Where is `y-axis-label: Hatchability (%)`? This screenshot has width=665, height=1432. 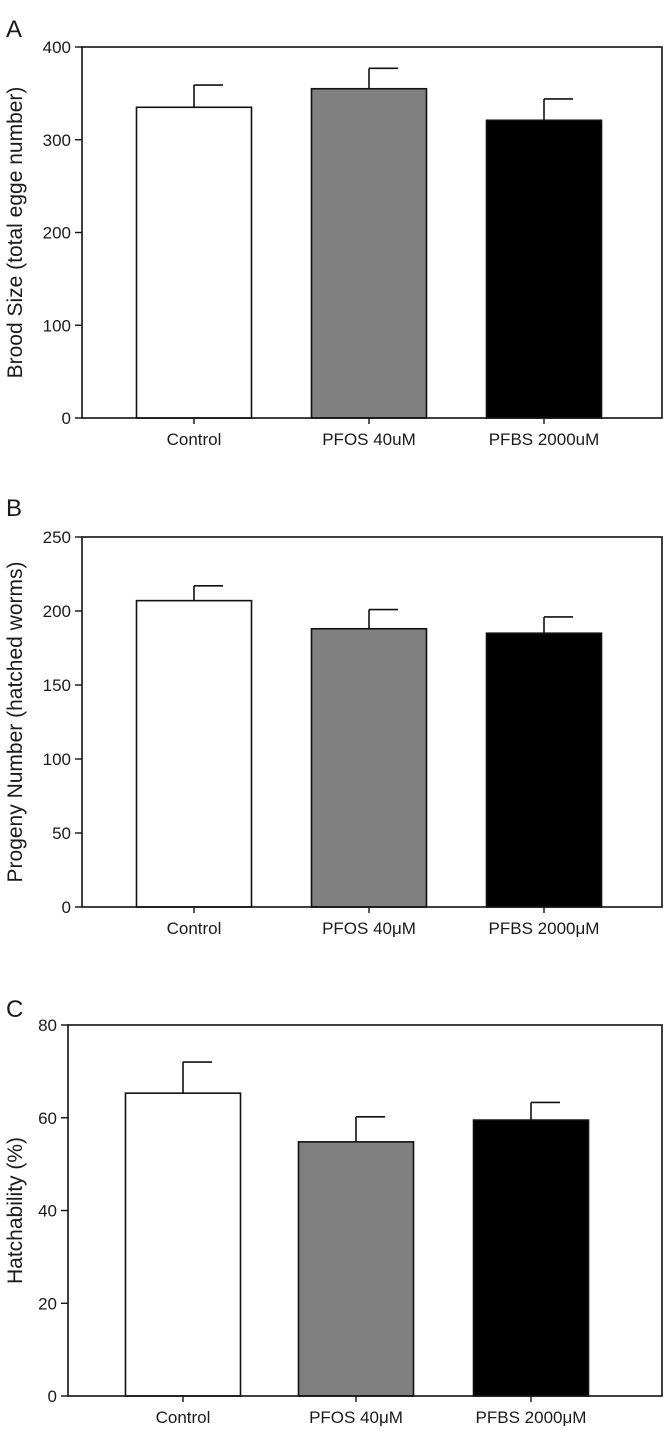 y-axis-label: Hatchability (%) is located at coordinates (15, 1210).